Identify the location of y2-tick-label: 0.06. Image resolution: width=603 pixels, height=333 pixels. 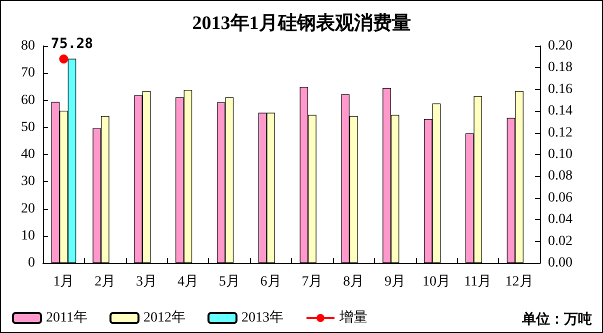
(560, 198).